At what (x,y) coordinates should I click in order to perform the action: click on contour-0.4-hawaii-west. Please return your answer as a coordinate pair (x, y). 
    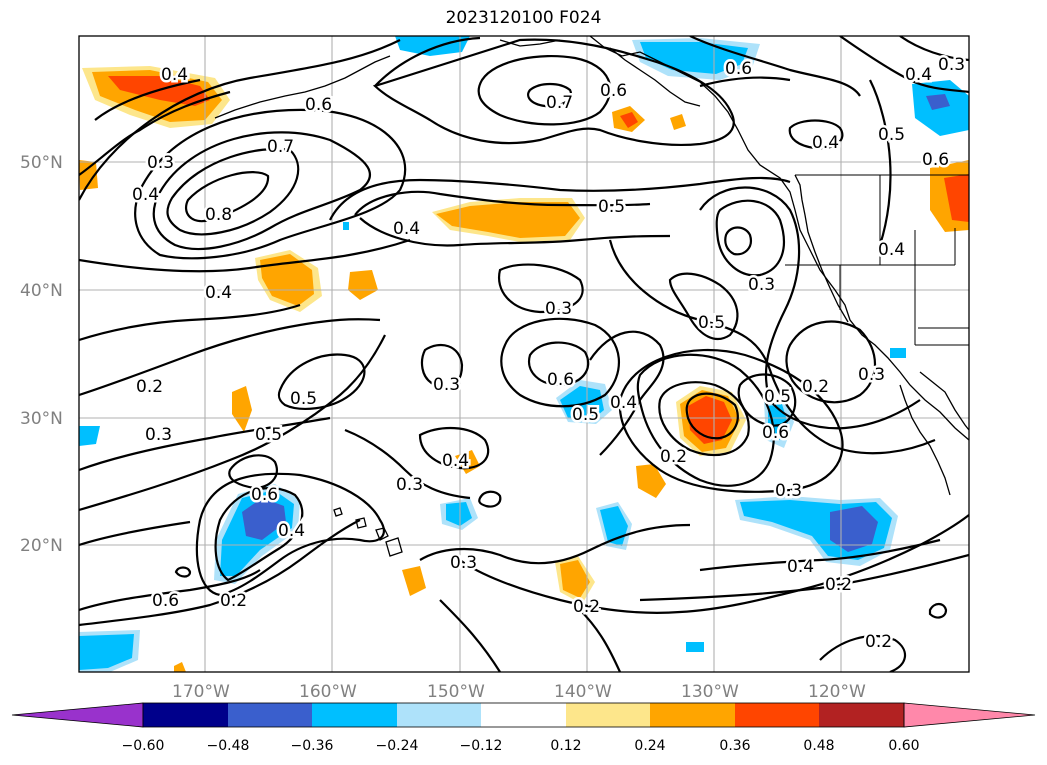
    Looking at the image, I should click on (290, 534).